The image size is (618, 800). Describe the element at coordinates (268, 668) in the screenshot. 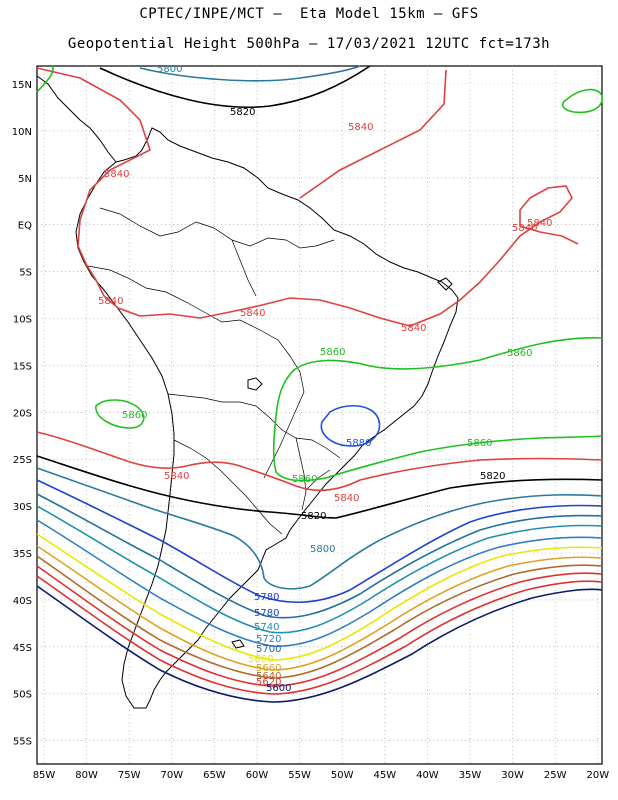

I see `label-5660: 5660` at that location.